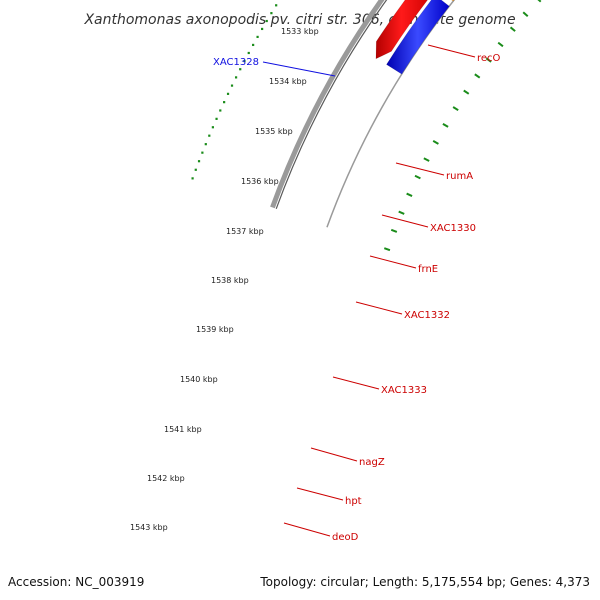 The width and height of the screenshot is (600, 600). I want to click on gene-label-nagz: nagZ, so click(372, 462).